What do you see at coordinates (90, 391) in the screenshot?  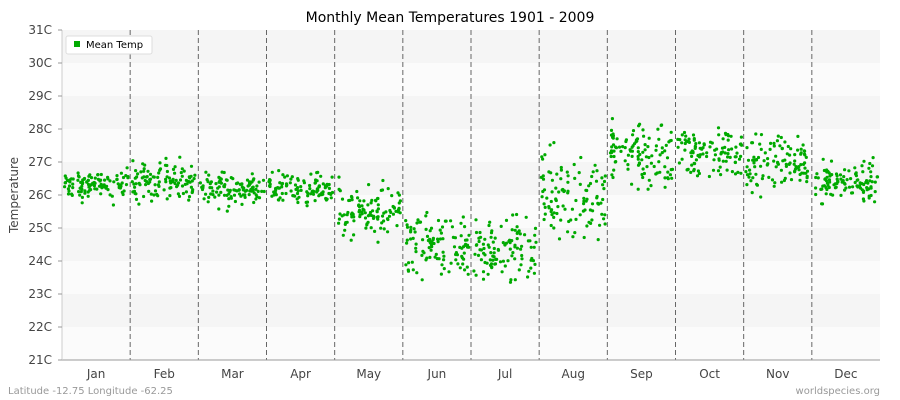 I see `footer-location: Latitude -12.75 Longitude -62.25` at bounding box center [90, 391].